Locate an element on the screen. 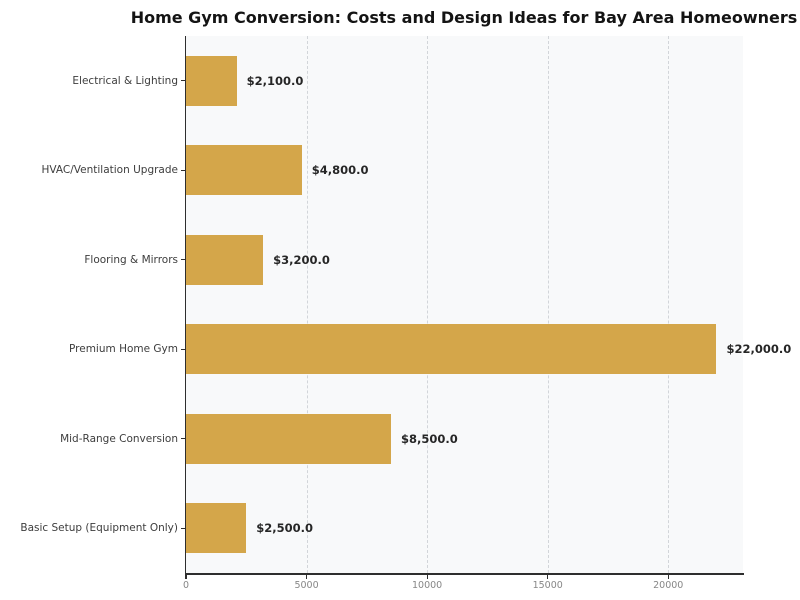 This screenshot has height=600, width=800. x-tick-label: 15000 is located at coordinates (547, 585).